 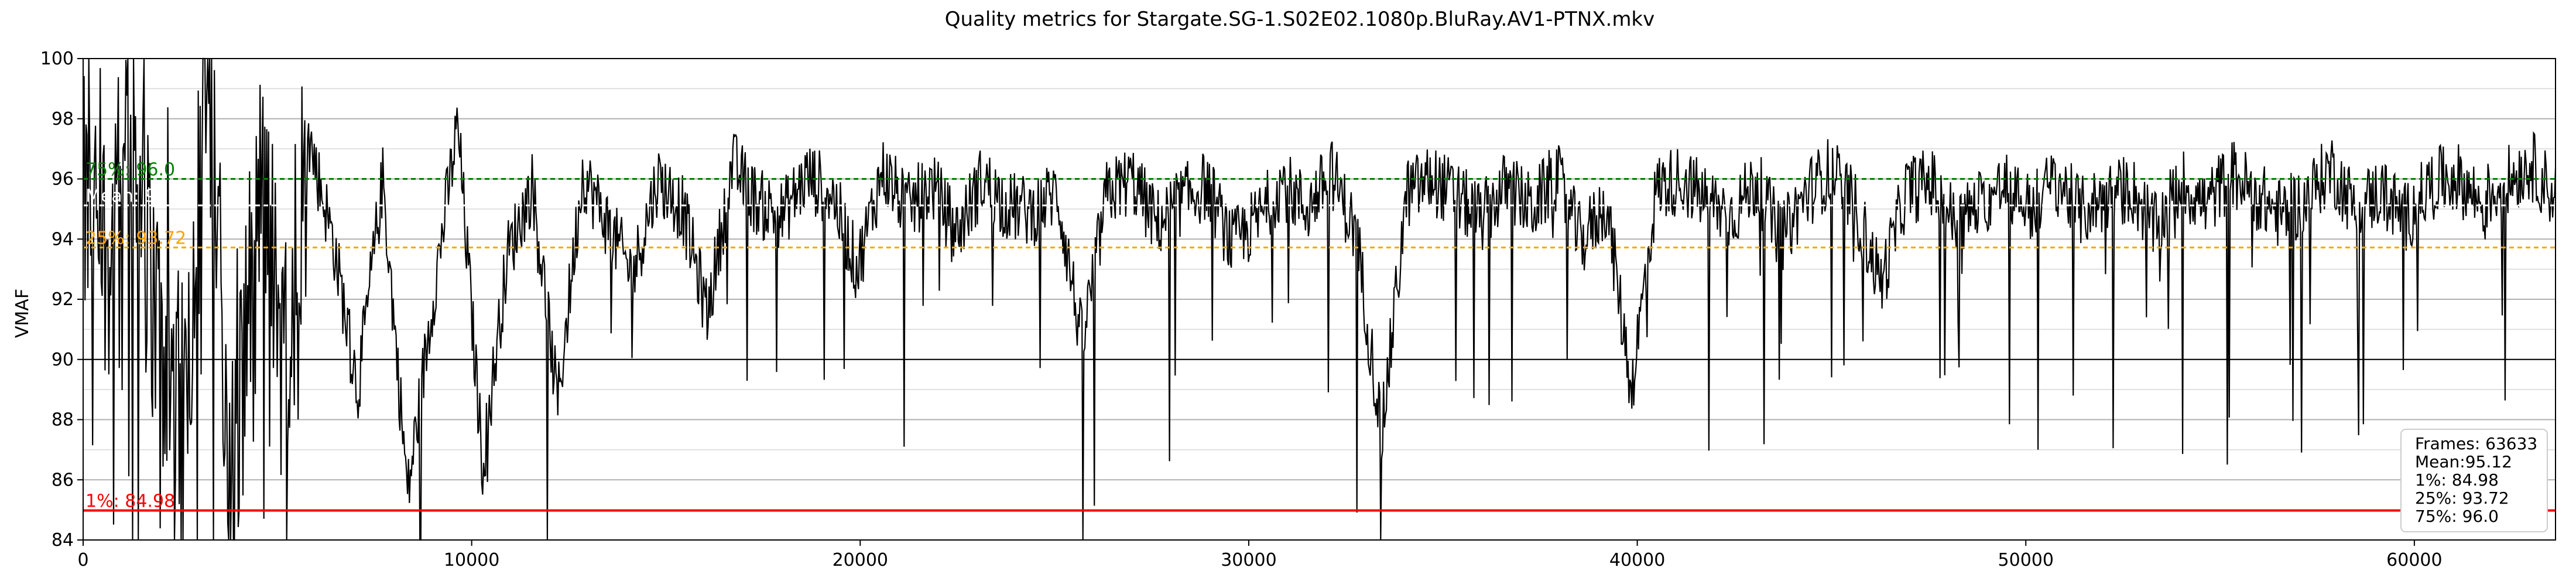 What do you see at coordinates (2463, 461) in the screenshot?
I see `stats-box-line: Mean:95.12` at bounding box center [2463, 461].